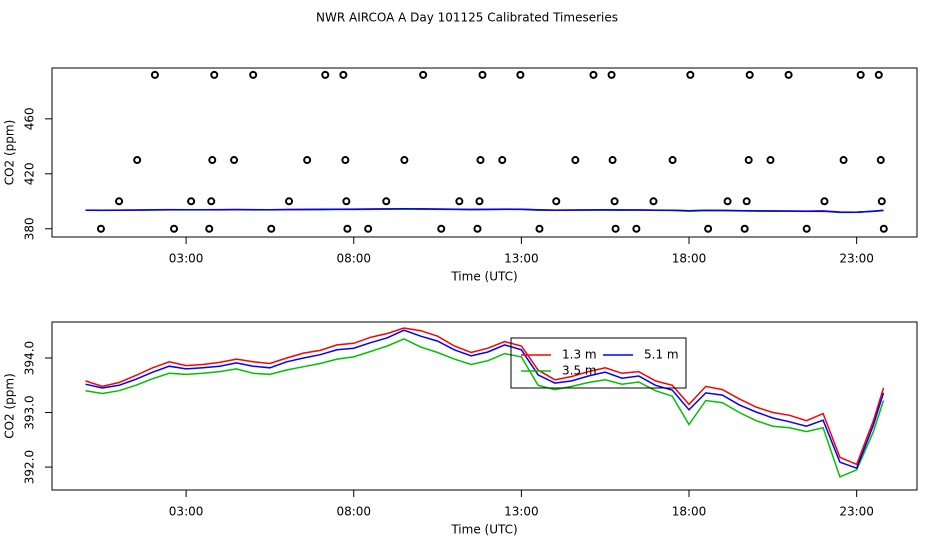 This screenshot has height=540, width=936. I want to click on y-tick-label: 393.0, so click(30, 412).